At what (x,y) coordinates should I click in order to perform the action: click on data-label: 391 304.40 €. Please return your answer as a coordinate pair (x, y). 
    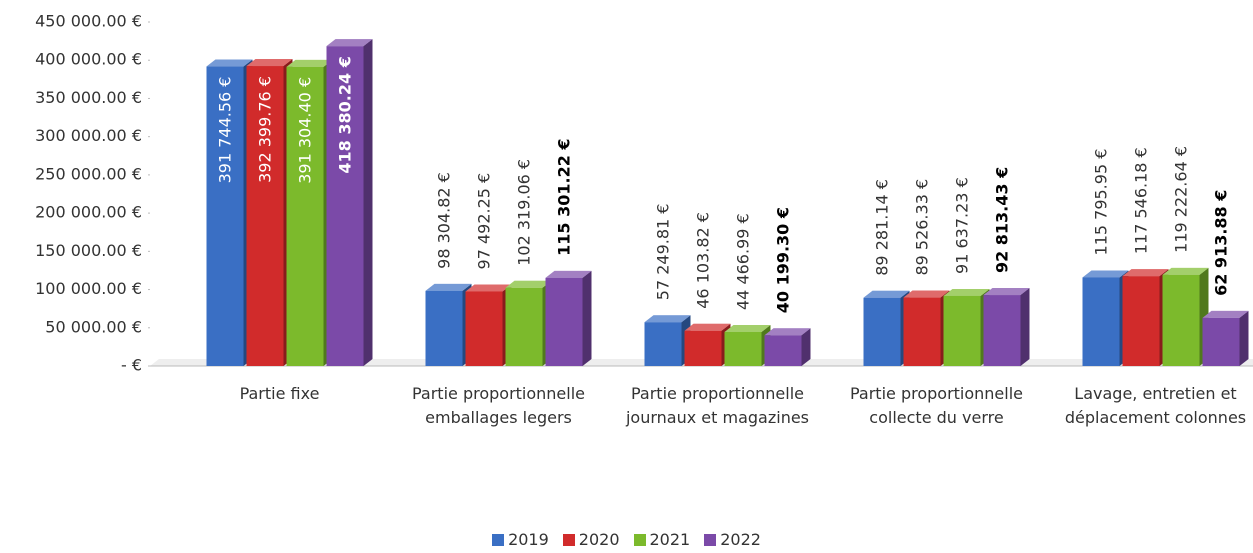
    Looking at the image, I should click on (305, 130).